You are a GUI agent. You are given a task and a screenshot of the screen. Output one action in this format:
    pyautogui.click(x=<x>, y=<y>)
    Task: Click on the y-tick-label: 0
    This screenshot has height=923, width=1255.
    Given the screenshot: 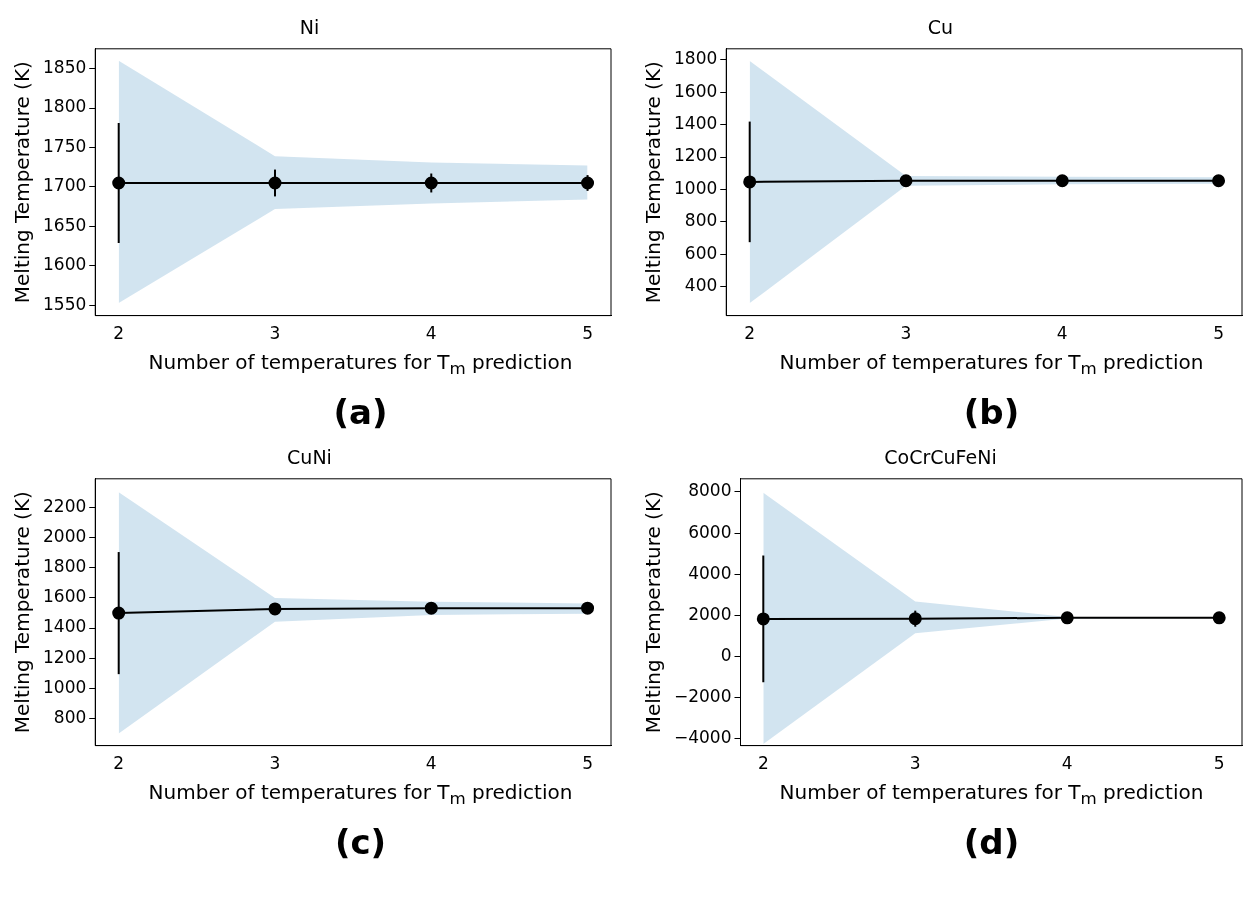 What is the action you would take?
    pyautogui.click(x=726, y=654)
    